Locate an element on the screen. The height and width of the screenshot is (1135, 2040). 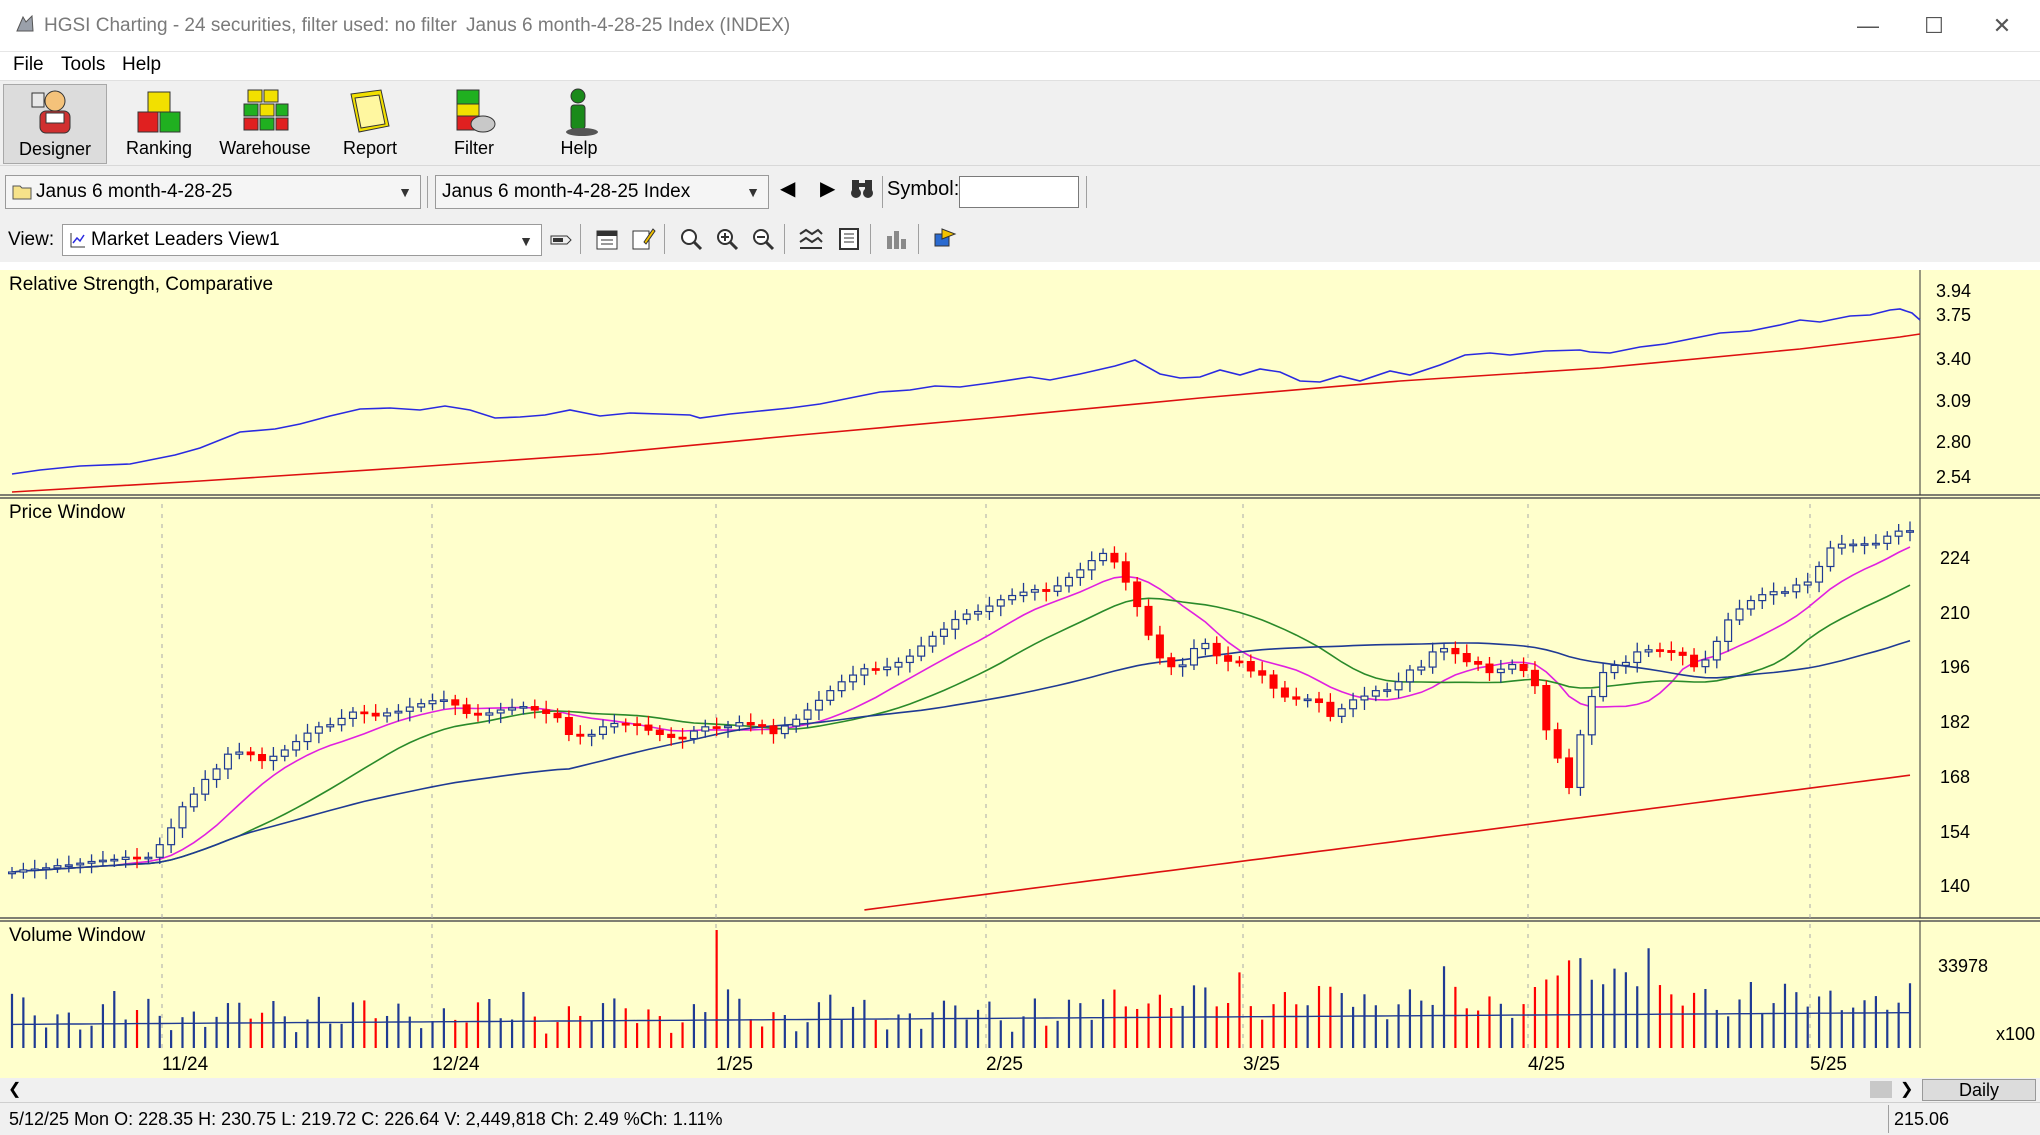
menu-help: Help is located at coordinates (142, 64).